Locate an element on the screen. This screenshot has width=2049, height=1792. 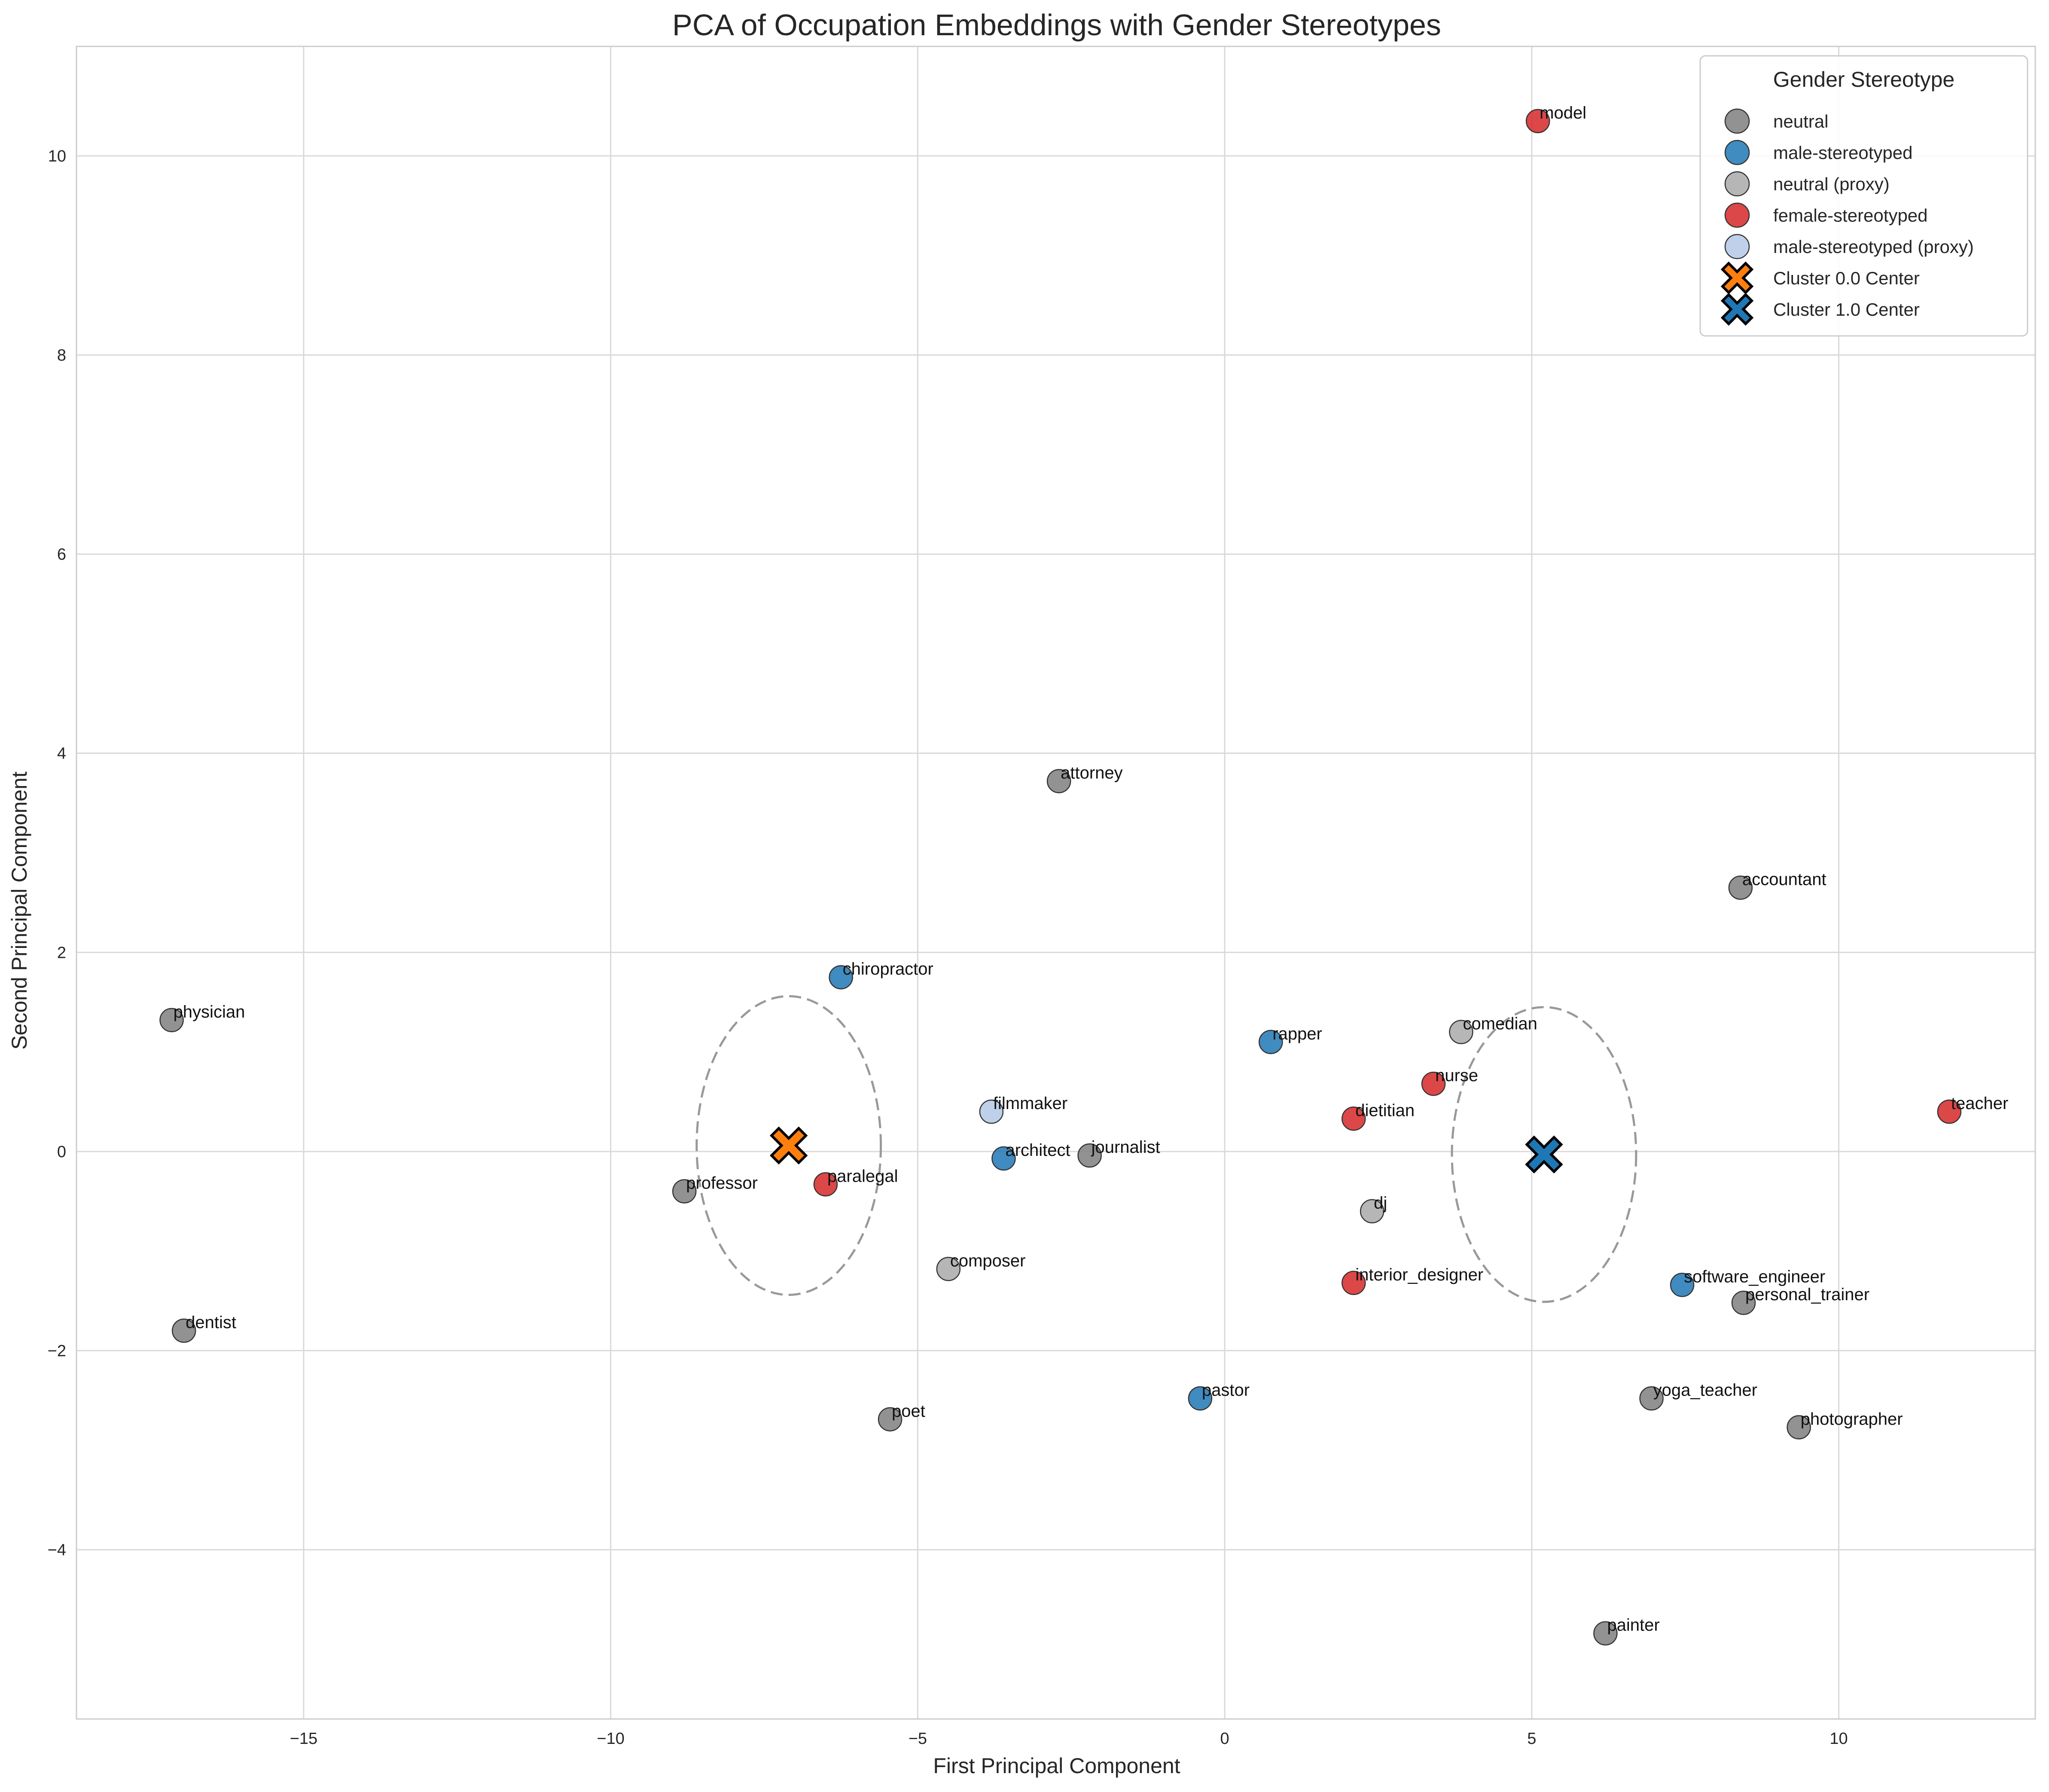
legend-box is located at coordinates (1863, 196).